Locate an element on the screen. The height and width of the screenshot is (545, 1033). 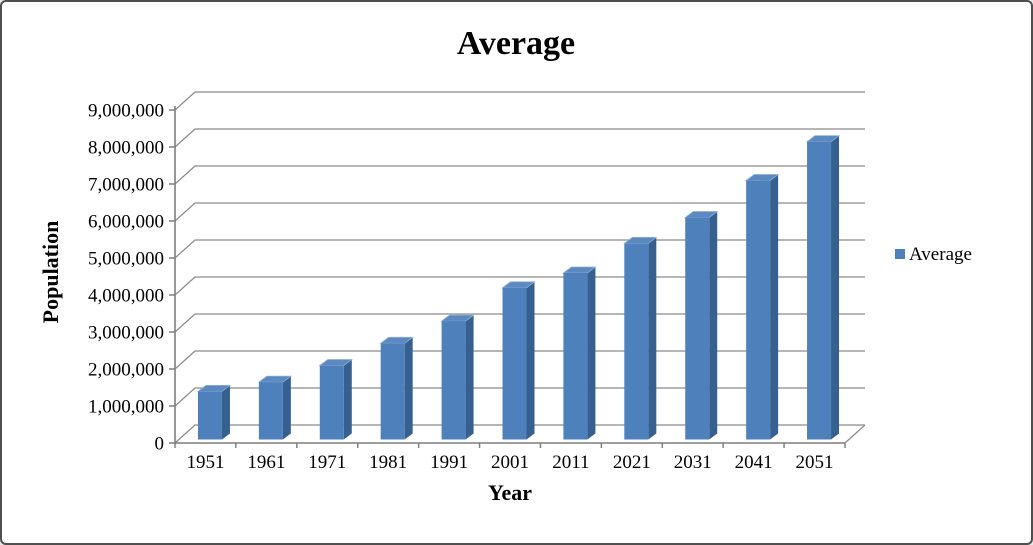
x-tick-label: 1971 is located at coordinates (327, 462).